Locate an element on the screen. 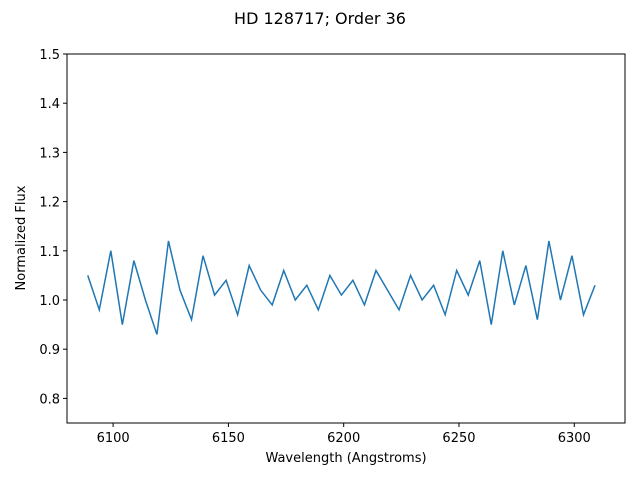  x-axis: 6100 6150 6200 6250 6300 is located at coordinates (344, 434).